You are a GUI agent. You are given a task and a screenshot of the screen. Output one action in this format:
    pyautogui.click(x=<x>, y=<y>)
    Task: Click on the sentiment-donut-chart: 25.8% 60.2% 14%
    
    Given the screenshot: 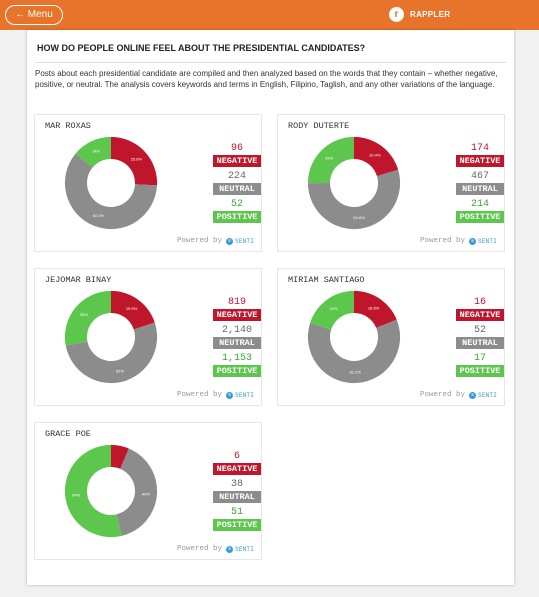 What is the action you would take?
    pyautogui.click(x=111, y=183)
    